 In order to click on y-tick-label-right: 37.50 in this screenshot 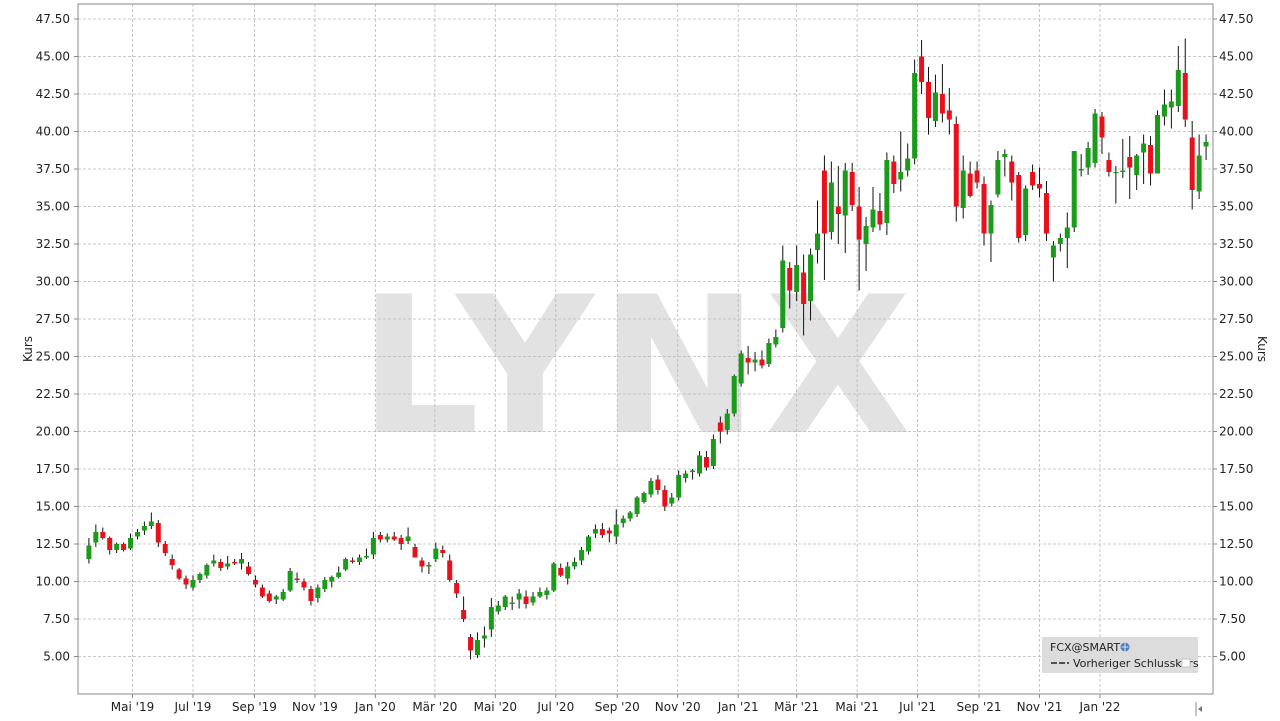, I will do `click(1236, 169)`.